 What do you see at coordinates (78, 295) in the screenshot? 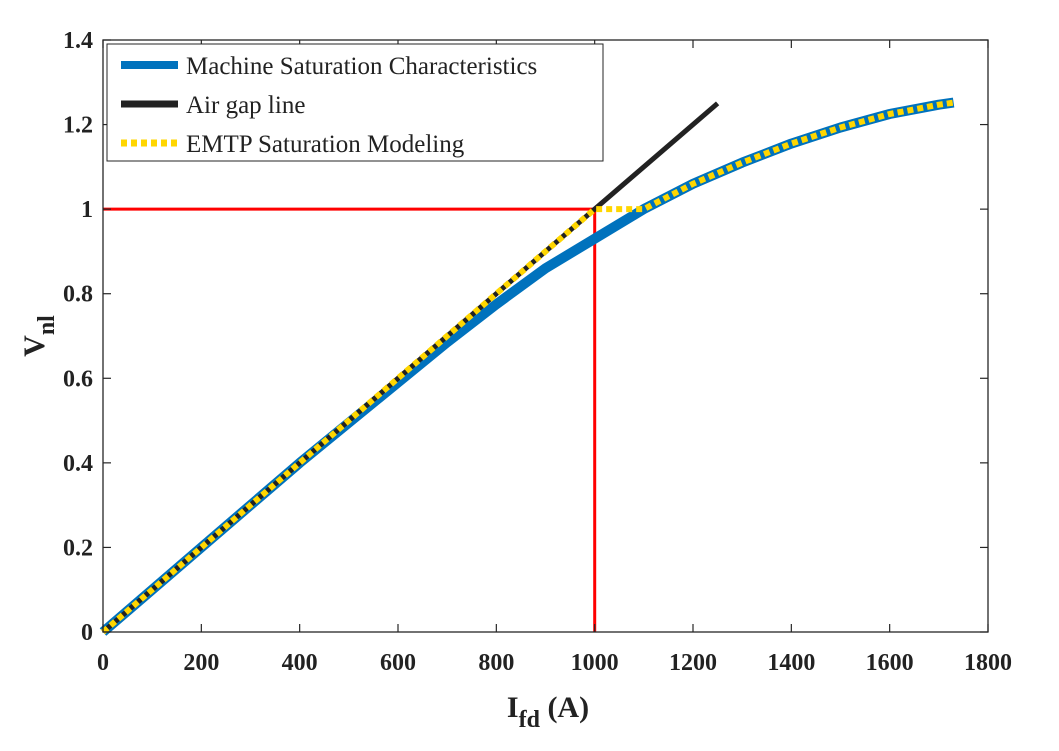
I see `y-tick-label: 0.8` at bounding box center [78, 295].